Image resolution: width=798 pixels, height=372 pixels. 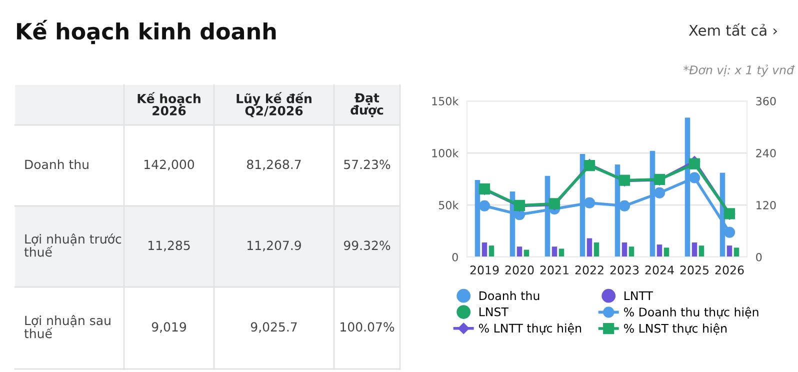 I want to click on text: Đạt được, so click(x=367, y=105).